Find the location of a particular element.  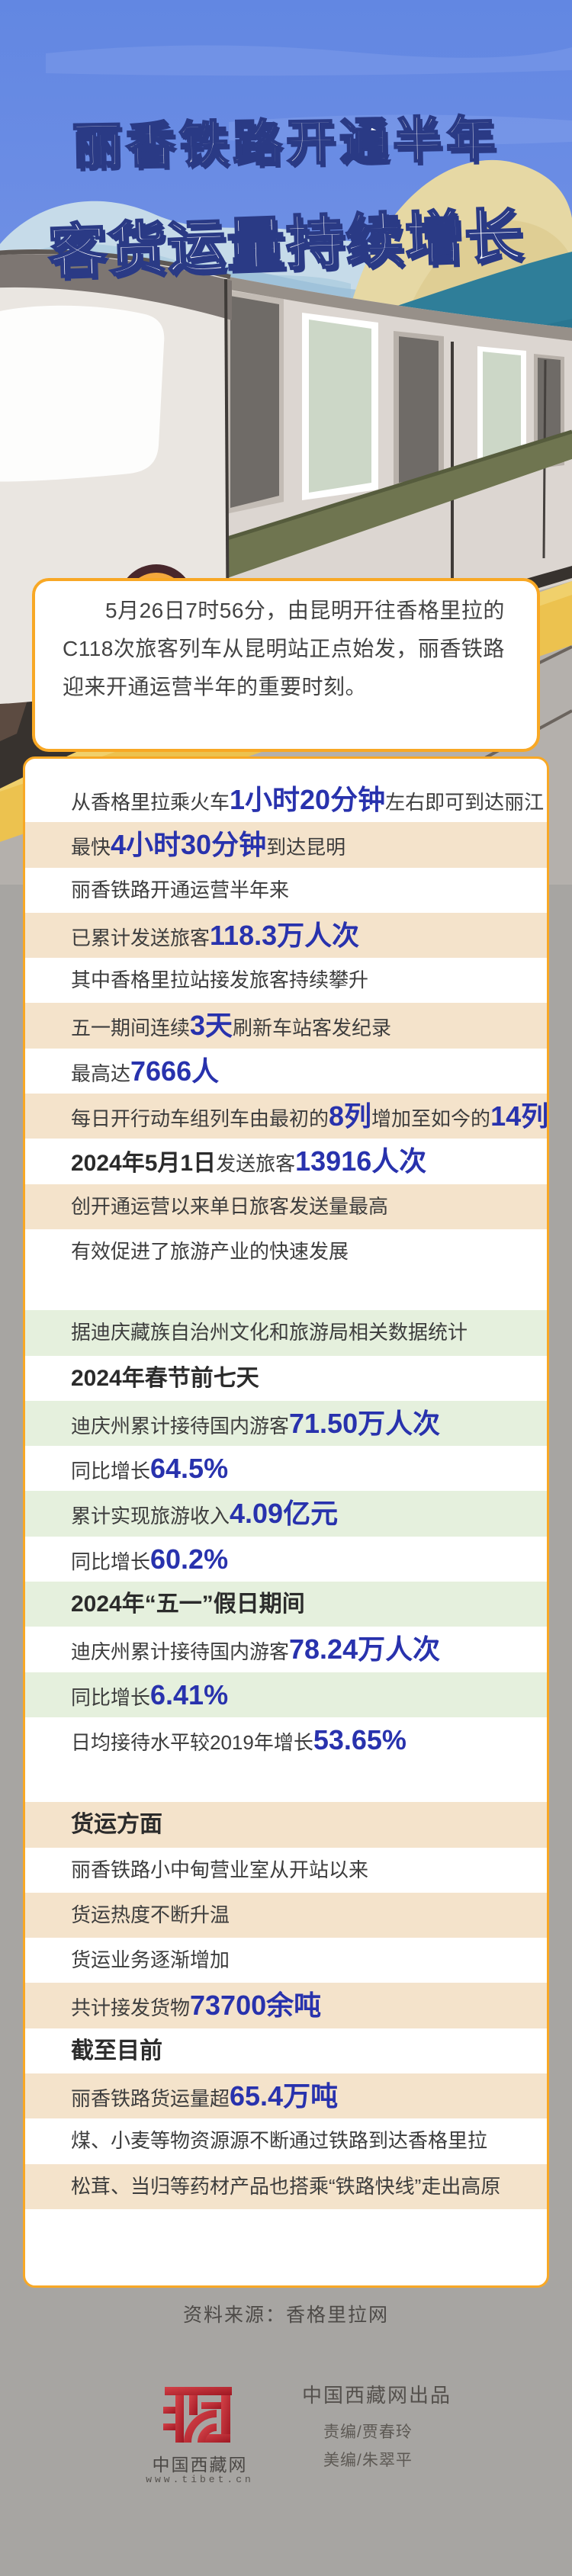

stat-row: 日均接待水平较2019年增长53.65% is located at coordinates (286, 1740).